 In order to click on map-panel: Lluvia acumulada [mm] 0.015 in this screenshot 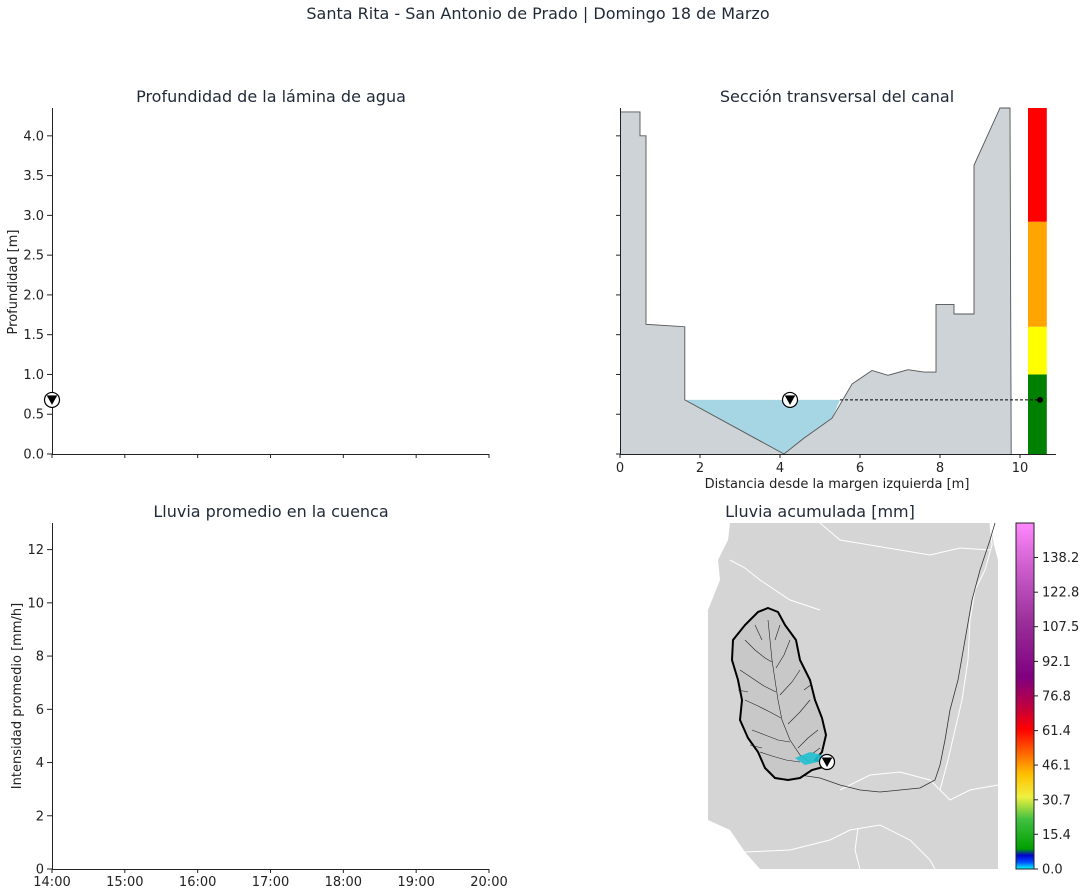, I will do `click(893, 690)`.